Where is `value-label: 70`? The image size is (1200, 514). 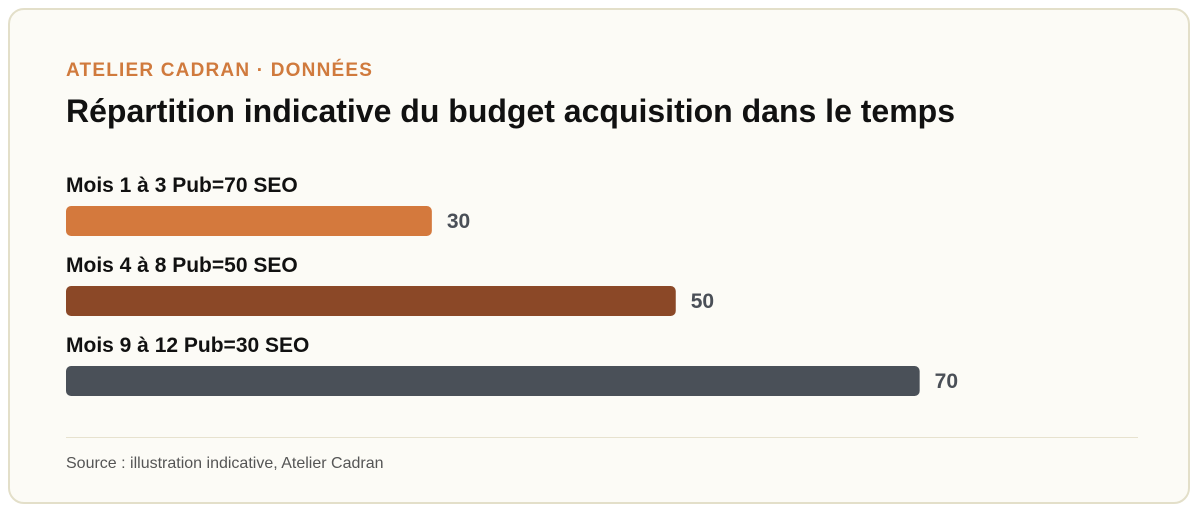
value-label: 70 is located at coordinates (946, 381).